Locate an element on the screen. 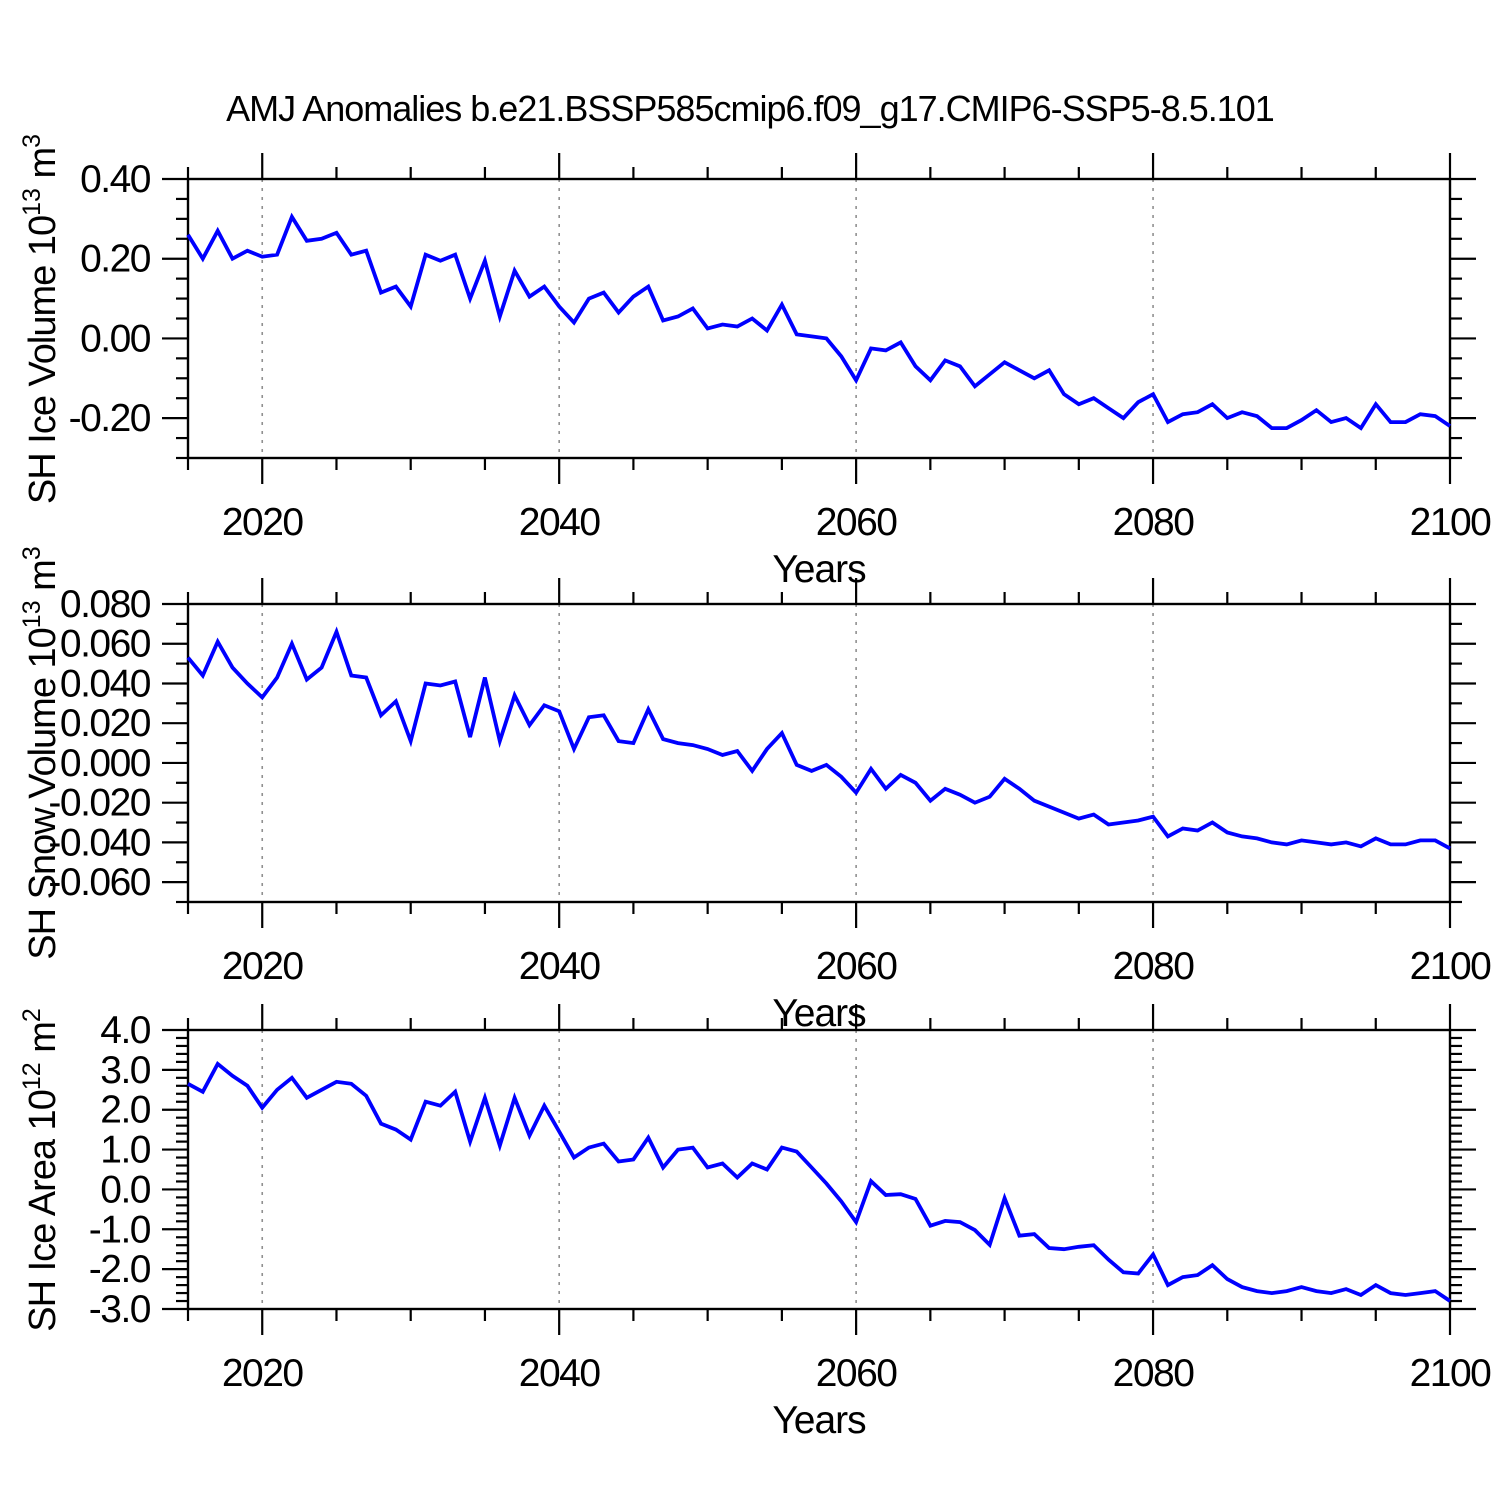 The image size is (1500, 1500). y-tick-label: -0.020 is located at coordinates (99, 803).